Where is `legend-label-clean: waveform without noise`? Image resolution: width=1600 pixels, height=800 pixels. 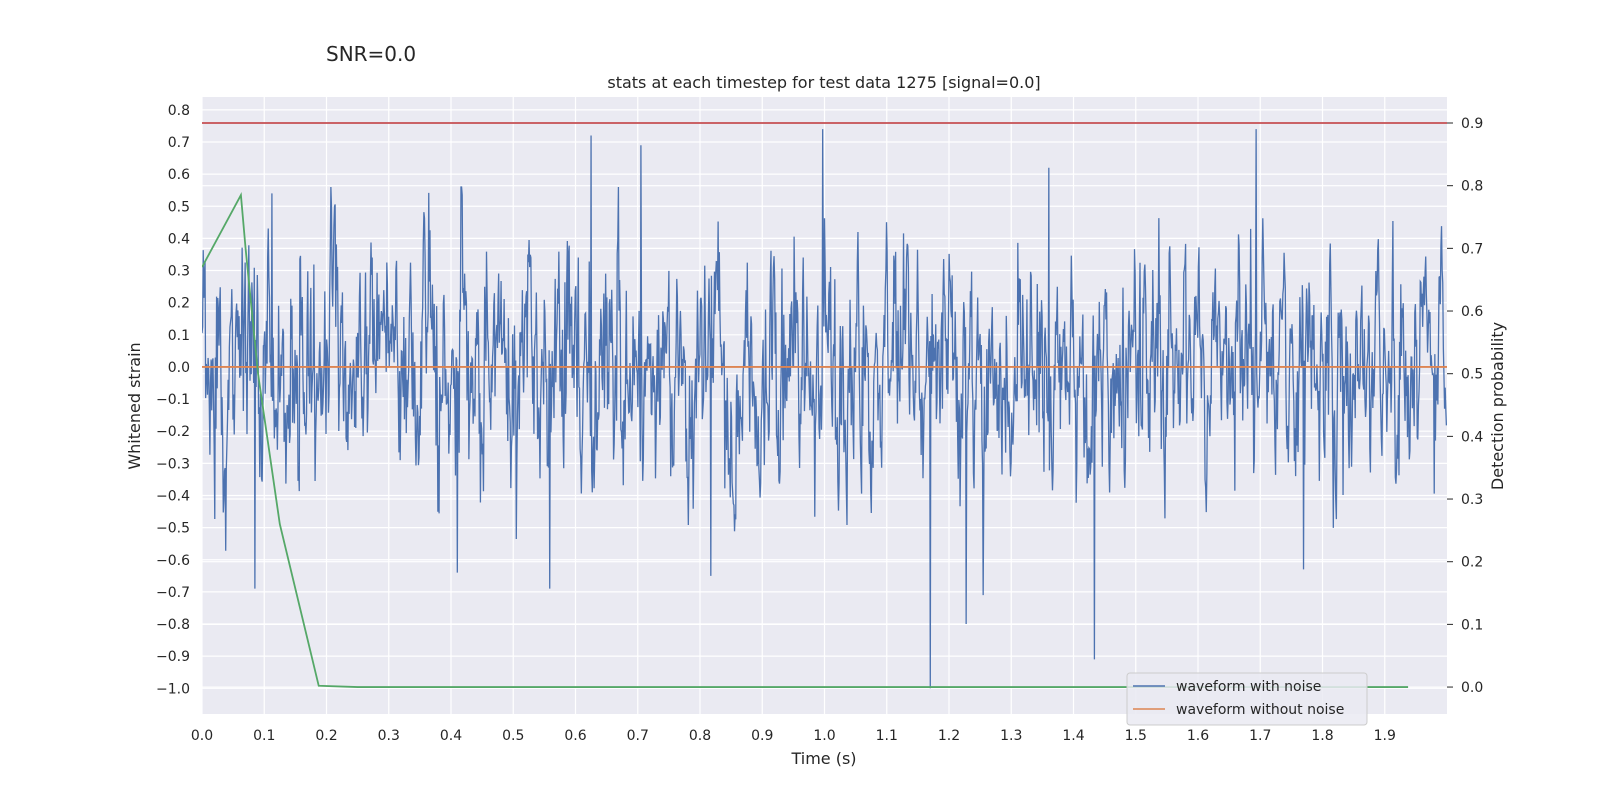 legend-label-clean: waveform without noise is located at coordinates (1260, 710).